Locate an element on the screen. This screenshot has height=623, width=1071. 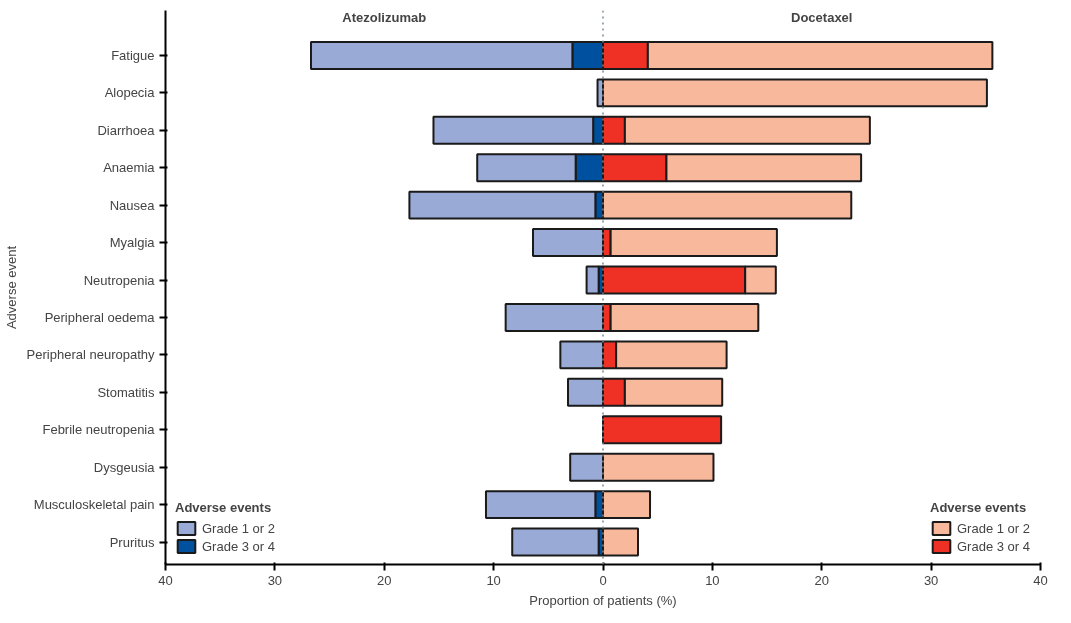
x-tick-label: 0 is located at coordinates (603, 580).